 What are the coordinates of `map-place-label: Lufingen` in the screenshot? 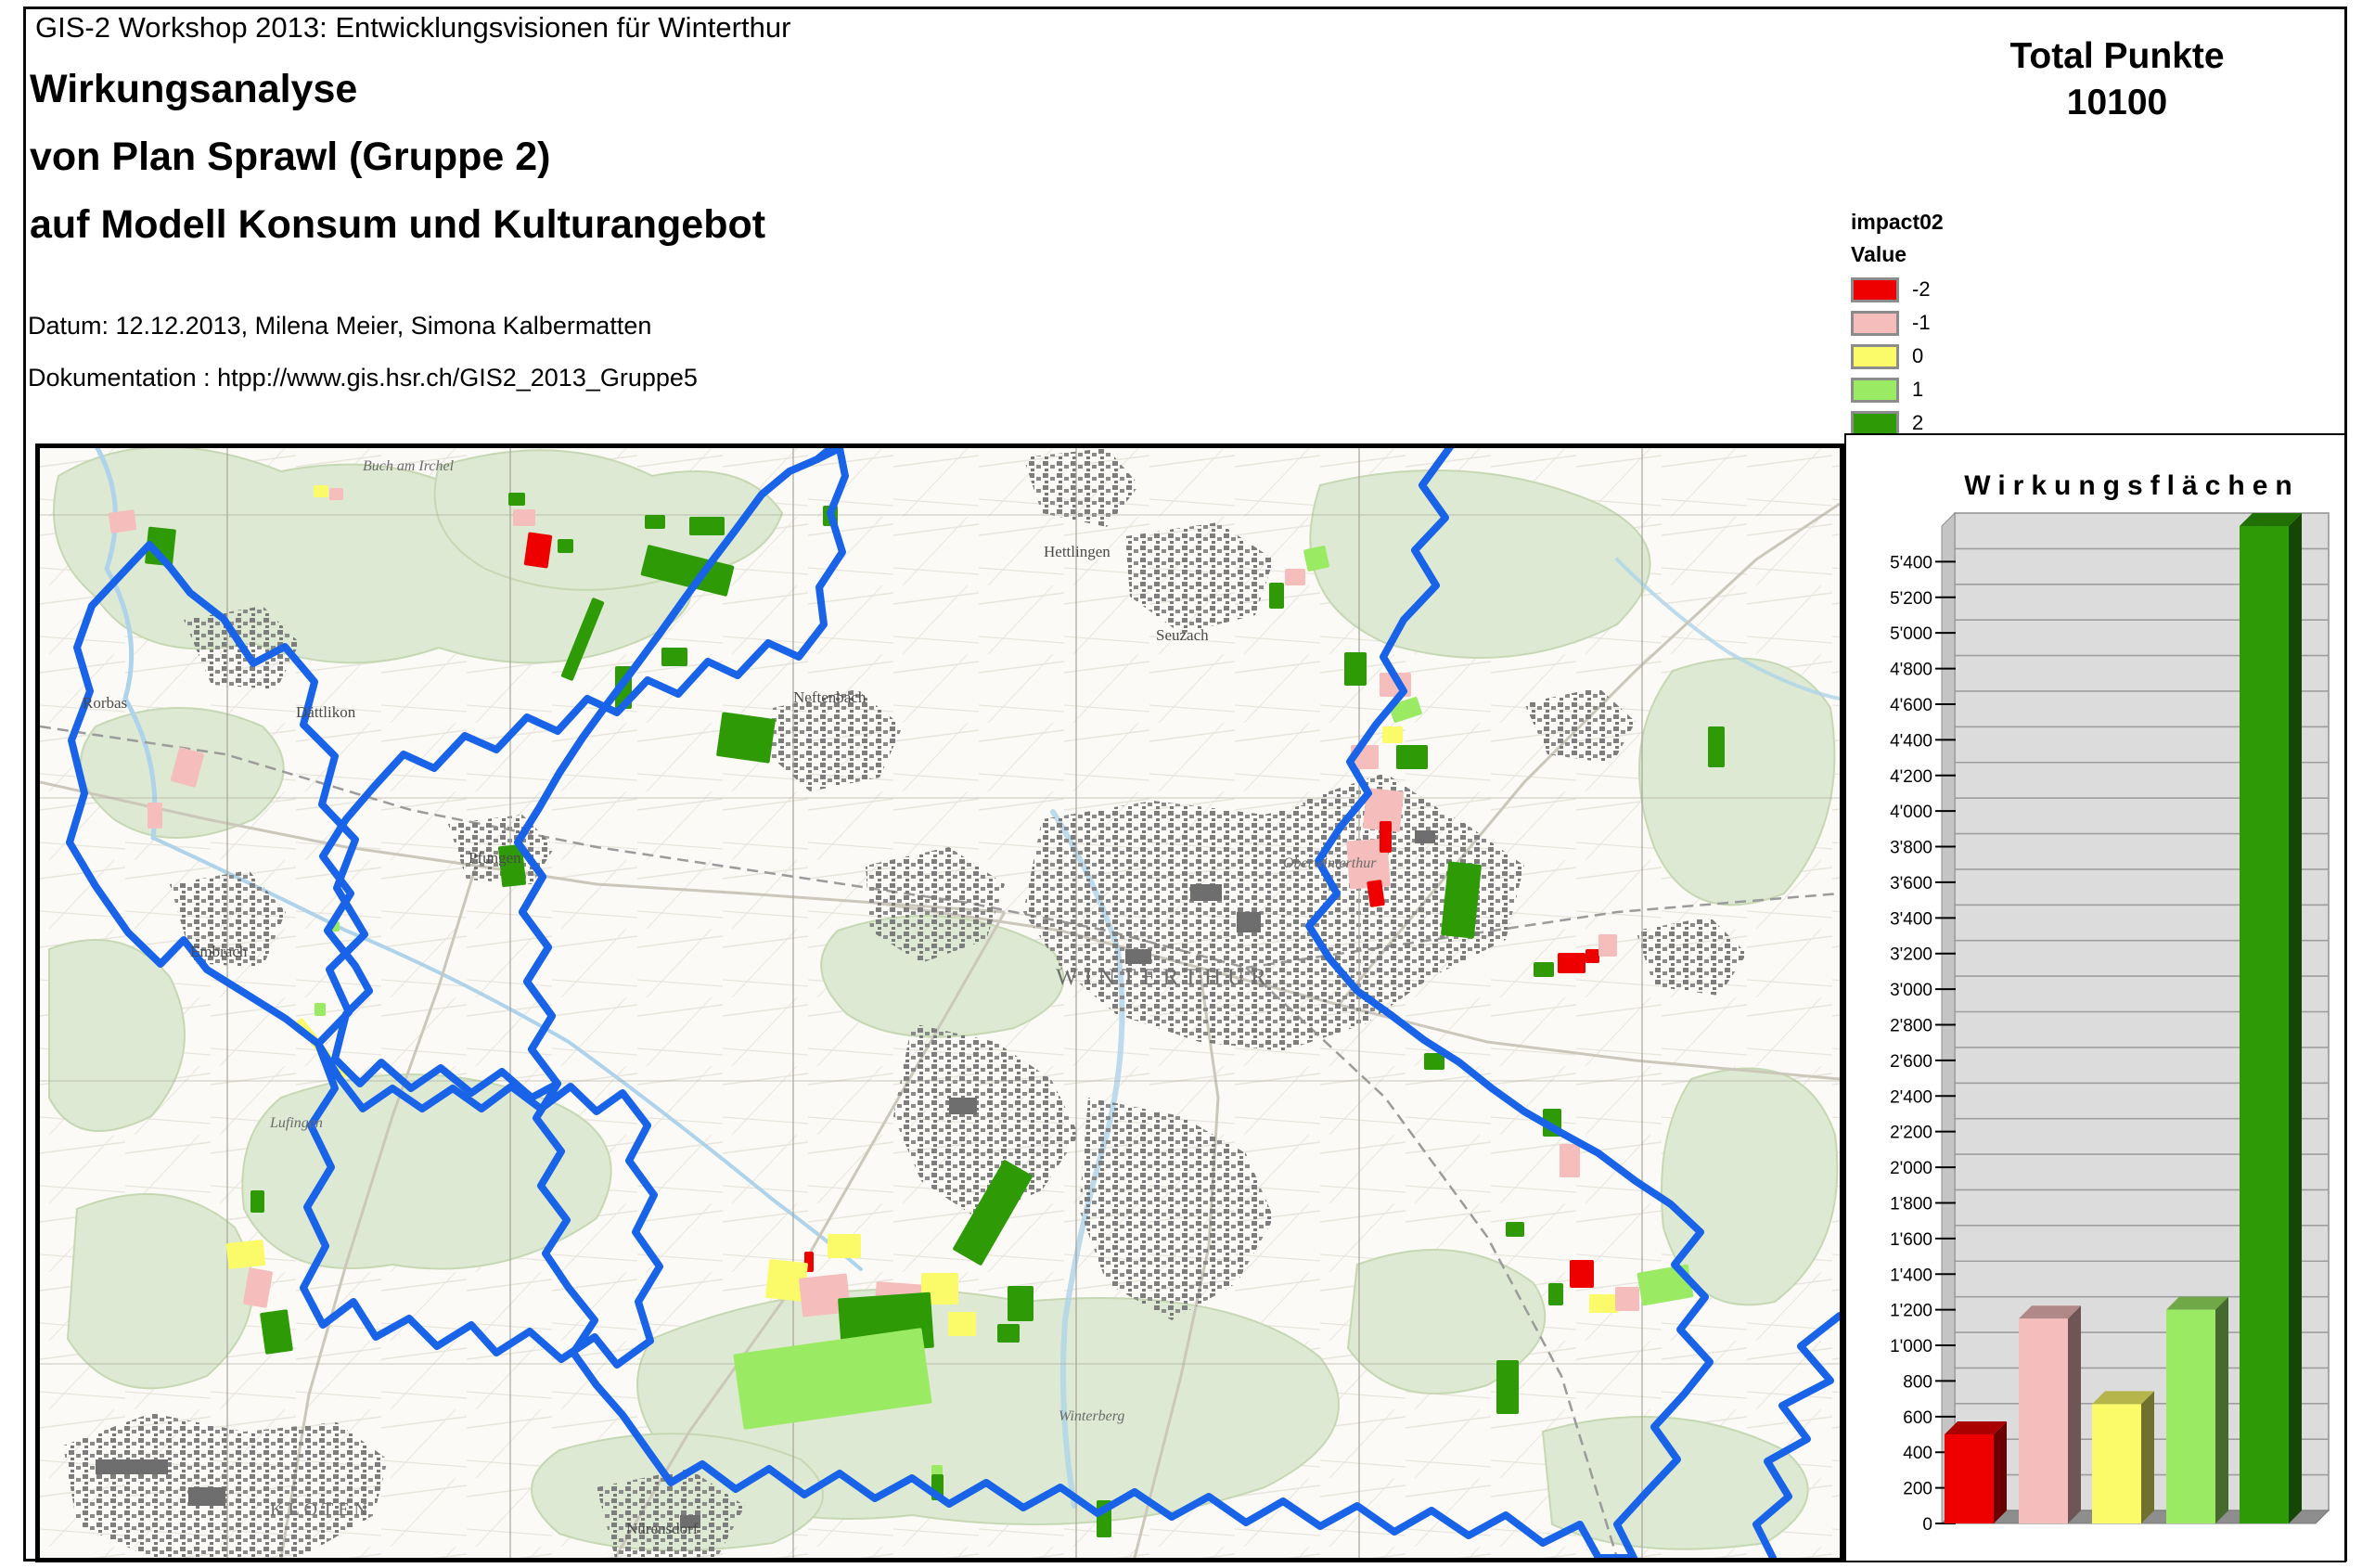 It's located at (296, 1123).